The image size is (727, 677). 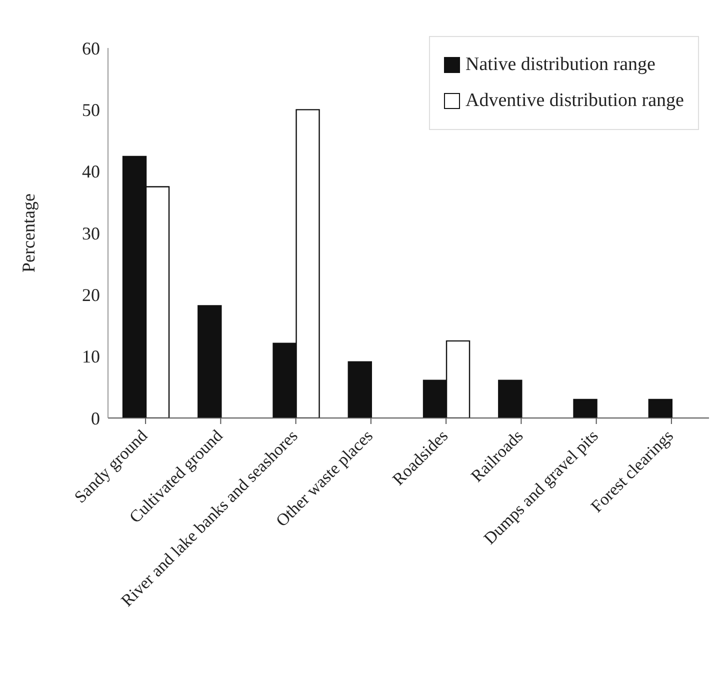 What do you see at coordinates (91, 295) in the screenshot?
I see `y-tick-label: 20` at bounding box center [91, 295].